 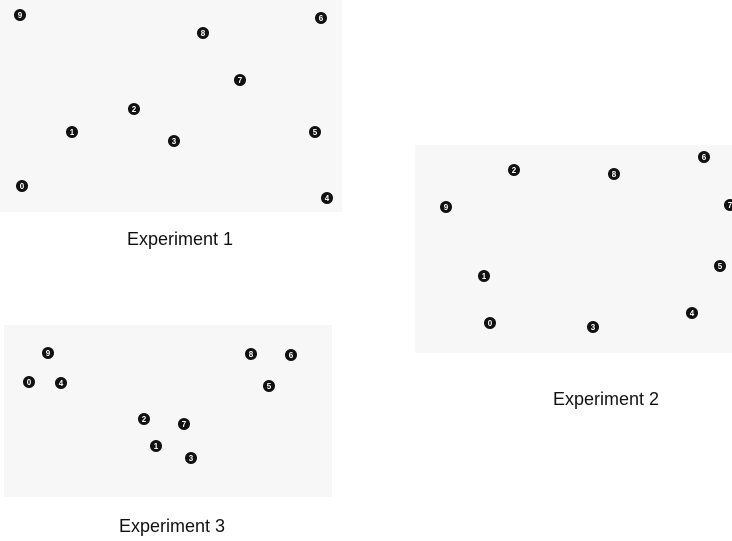 What do you see at coordinates (172, 526) in the screenshot?
I see `panel-caption: Experiment 3` at bounding box center [172, 526].